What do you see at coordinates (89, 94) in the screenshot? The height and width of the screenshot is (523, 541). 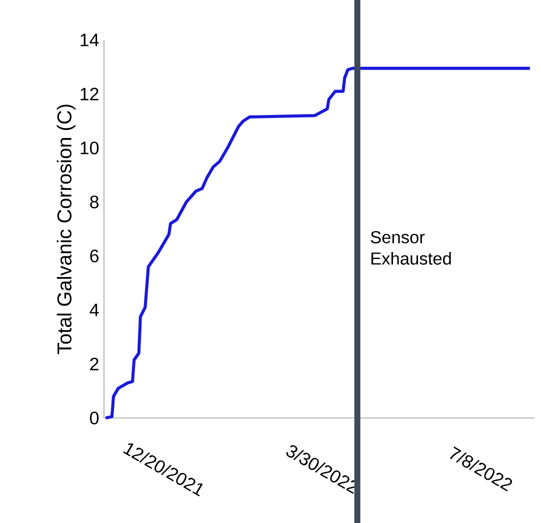 I see `y-tick-label: 12` at bounding box center [89, 94].